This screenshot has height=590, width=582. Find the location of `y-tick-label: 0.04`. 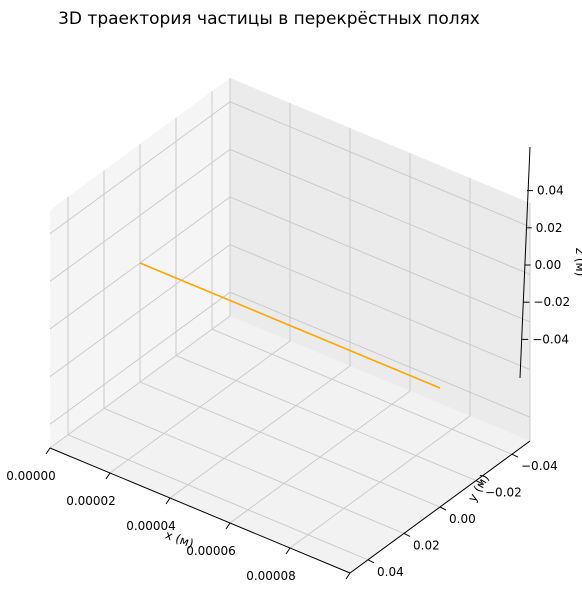

y-tick-label: 0.04 is located at coordinates (390, 572).